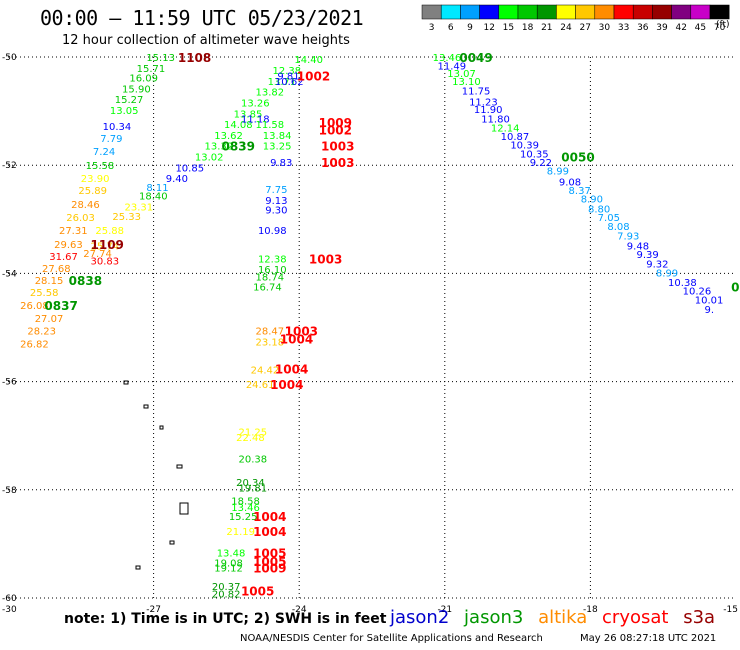 The height and width of the screenshot is (650, 740). I want to click on swh-label: 7.05, so click(609, 218).